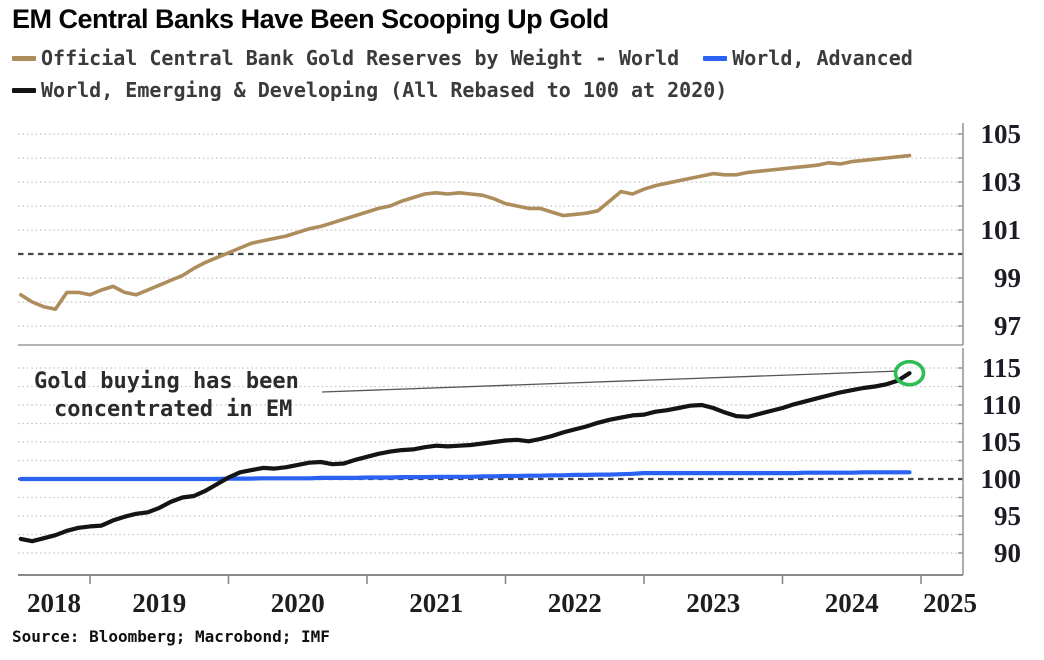  Describe the element at coordinates (608, 381) in the screenshot. I see `annotation-leader-line` at that location.